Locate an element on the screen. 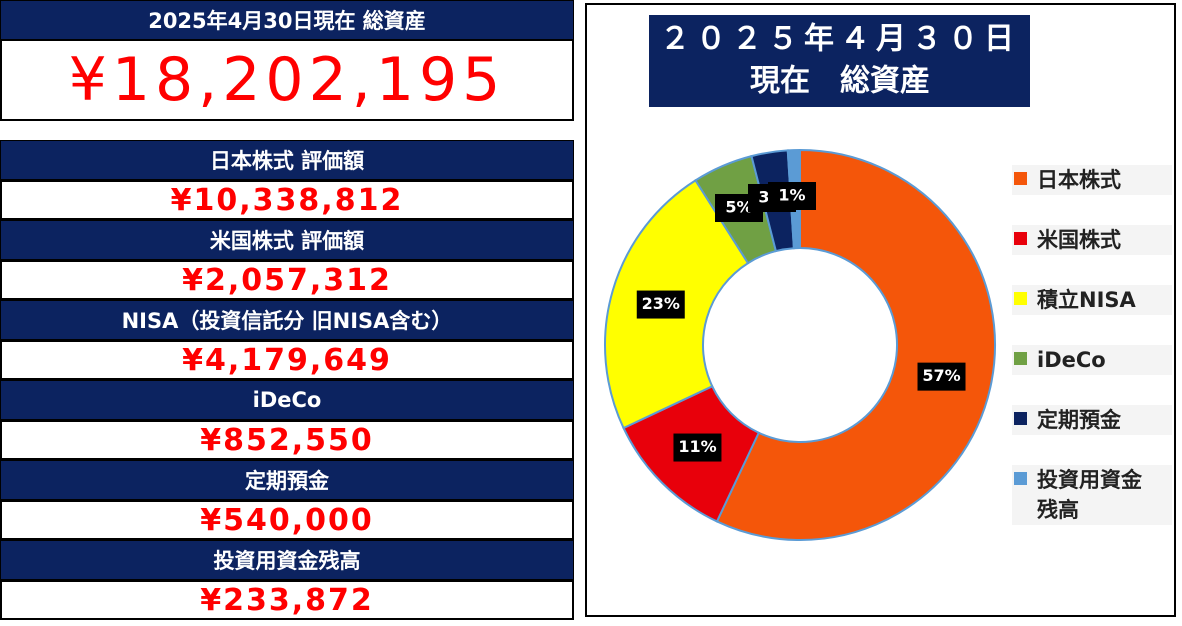  legend-item: 投資用資金残高 is located at coordinates (1092, 495).